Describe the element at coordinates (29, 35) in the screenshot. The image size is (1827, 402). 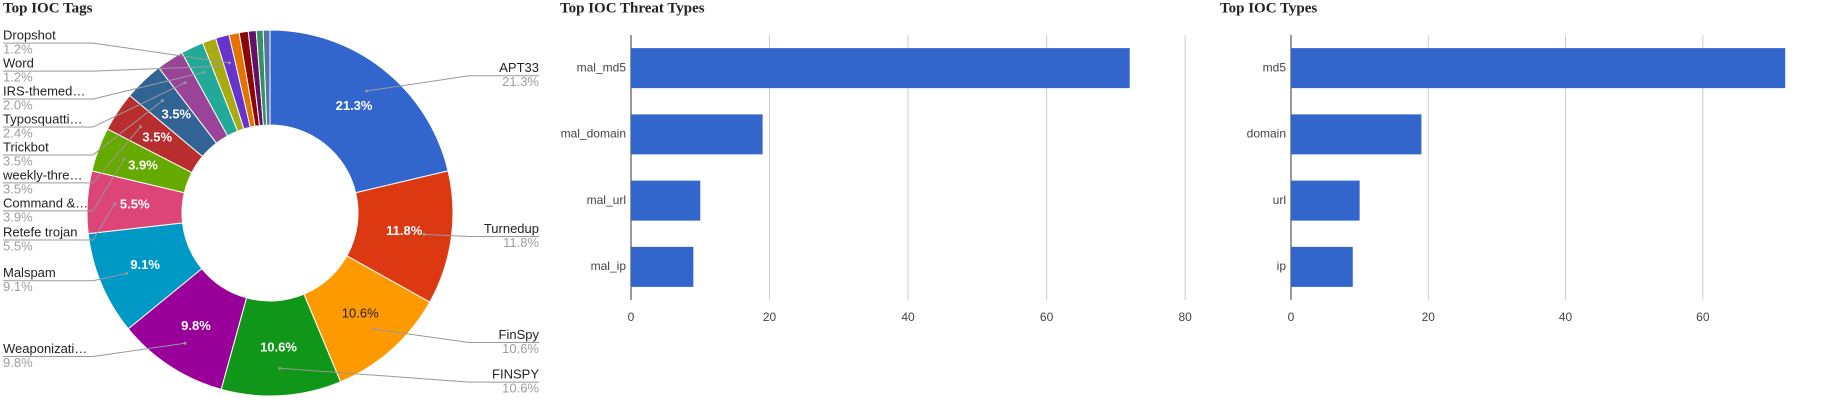
I see `legend-label: Dropshot` at that location.